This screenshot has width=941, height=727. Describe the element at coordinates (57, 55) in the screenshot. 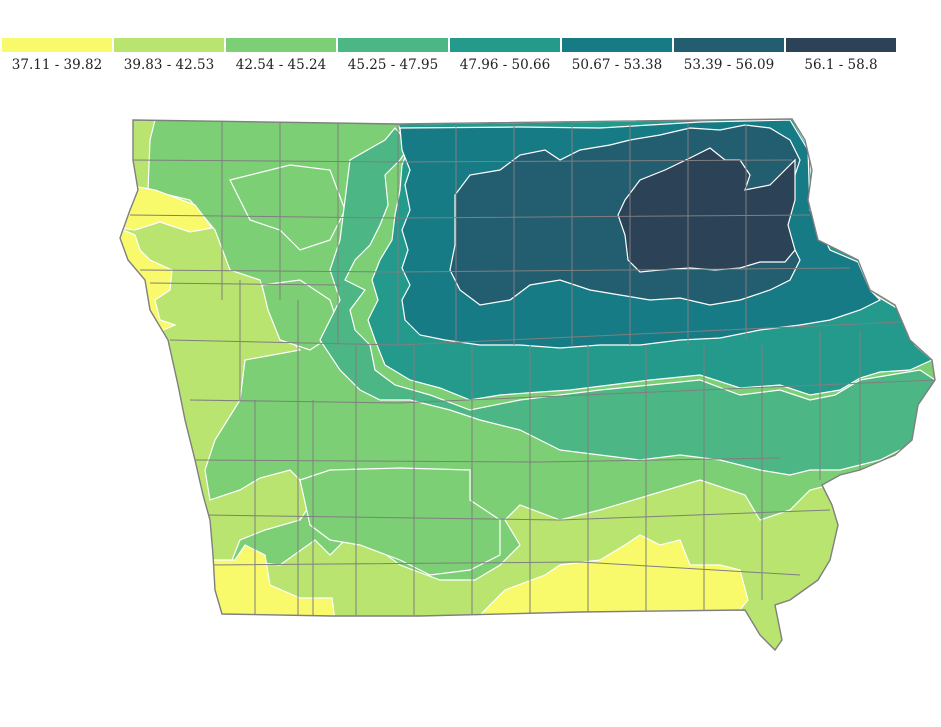

I see `legend-item: 37.11 - 39.82` at that location.